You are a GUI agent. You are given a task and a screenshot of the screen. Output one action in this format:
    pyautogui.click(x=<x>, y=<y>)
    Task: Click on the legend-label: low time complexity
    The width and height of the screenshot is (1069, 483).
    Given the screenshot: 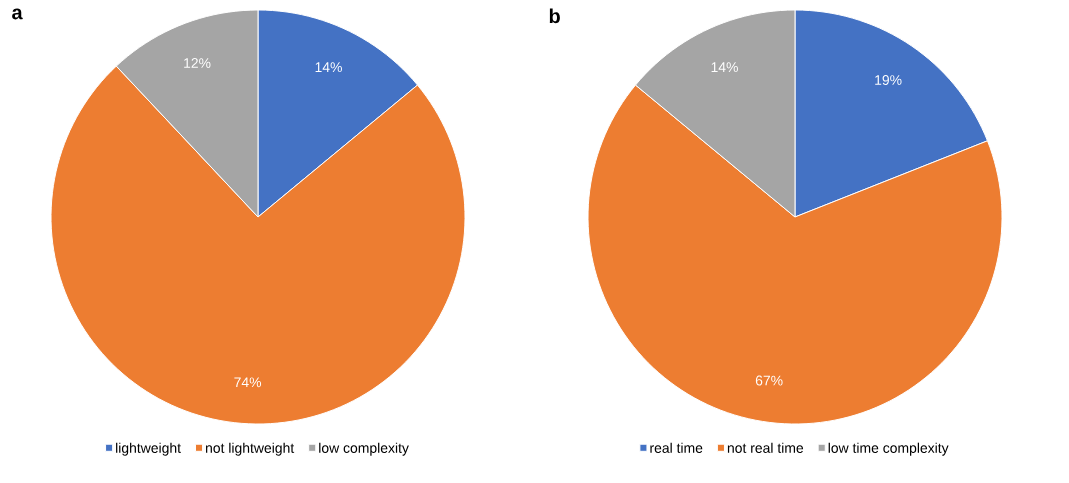 What is the action you would take?
    pyautogui.click(x=888, y=449)
    